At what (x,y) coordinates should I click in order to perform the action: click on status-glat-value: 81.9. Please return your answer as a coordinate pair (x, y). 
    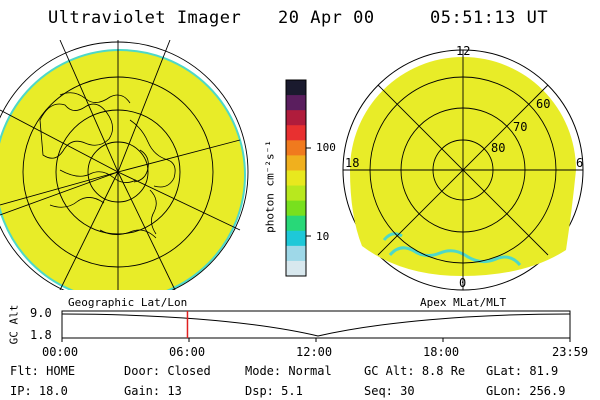
    Looking at the image, I should click on (544, 371).